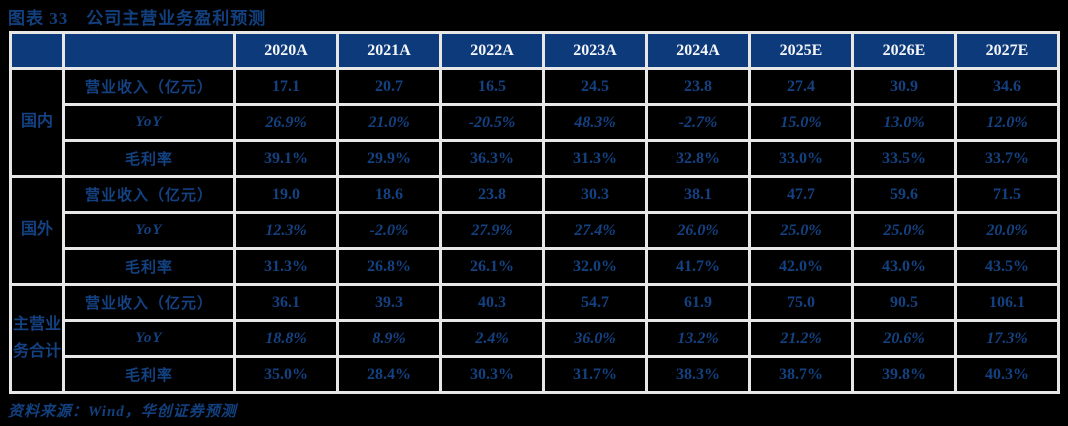 The width and height of the screenshot is (1068, 426). Describe the element at coordinates (595, 50) in the screenshot. I see `year-header-2023a: 2023A` at that location.